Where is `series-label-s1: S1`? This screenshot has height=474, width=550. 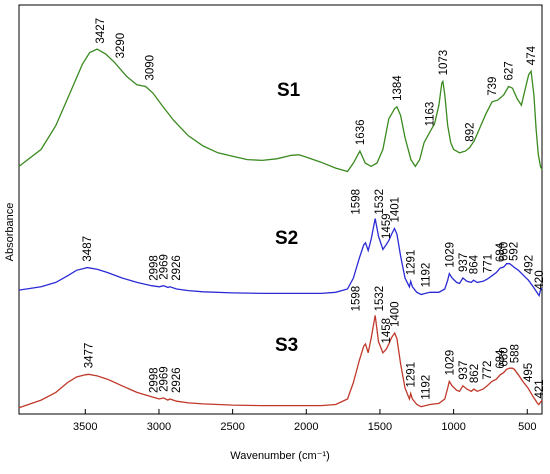
series-label-s1: S1 is located at coordinates (289, 90).